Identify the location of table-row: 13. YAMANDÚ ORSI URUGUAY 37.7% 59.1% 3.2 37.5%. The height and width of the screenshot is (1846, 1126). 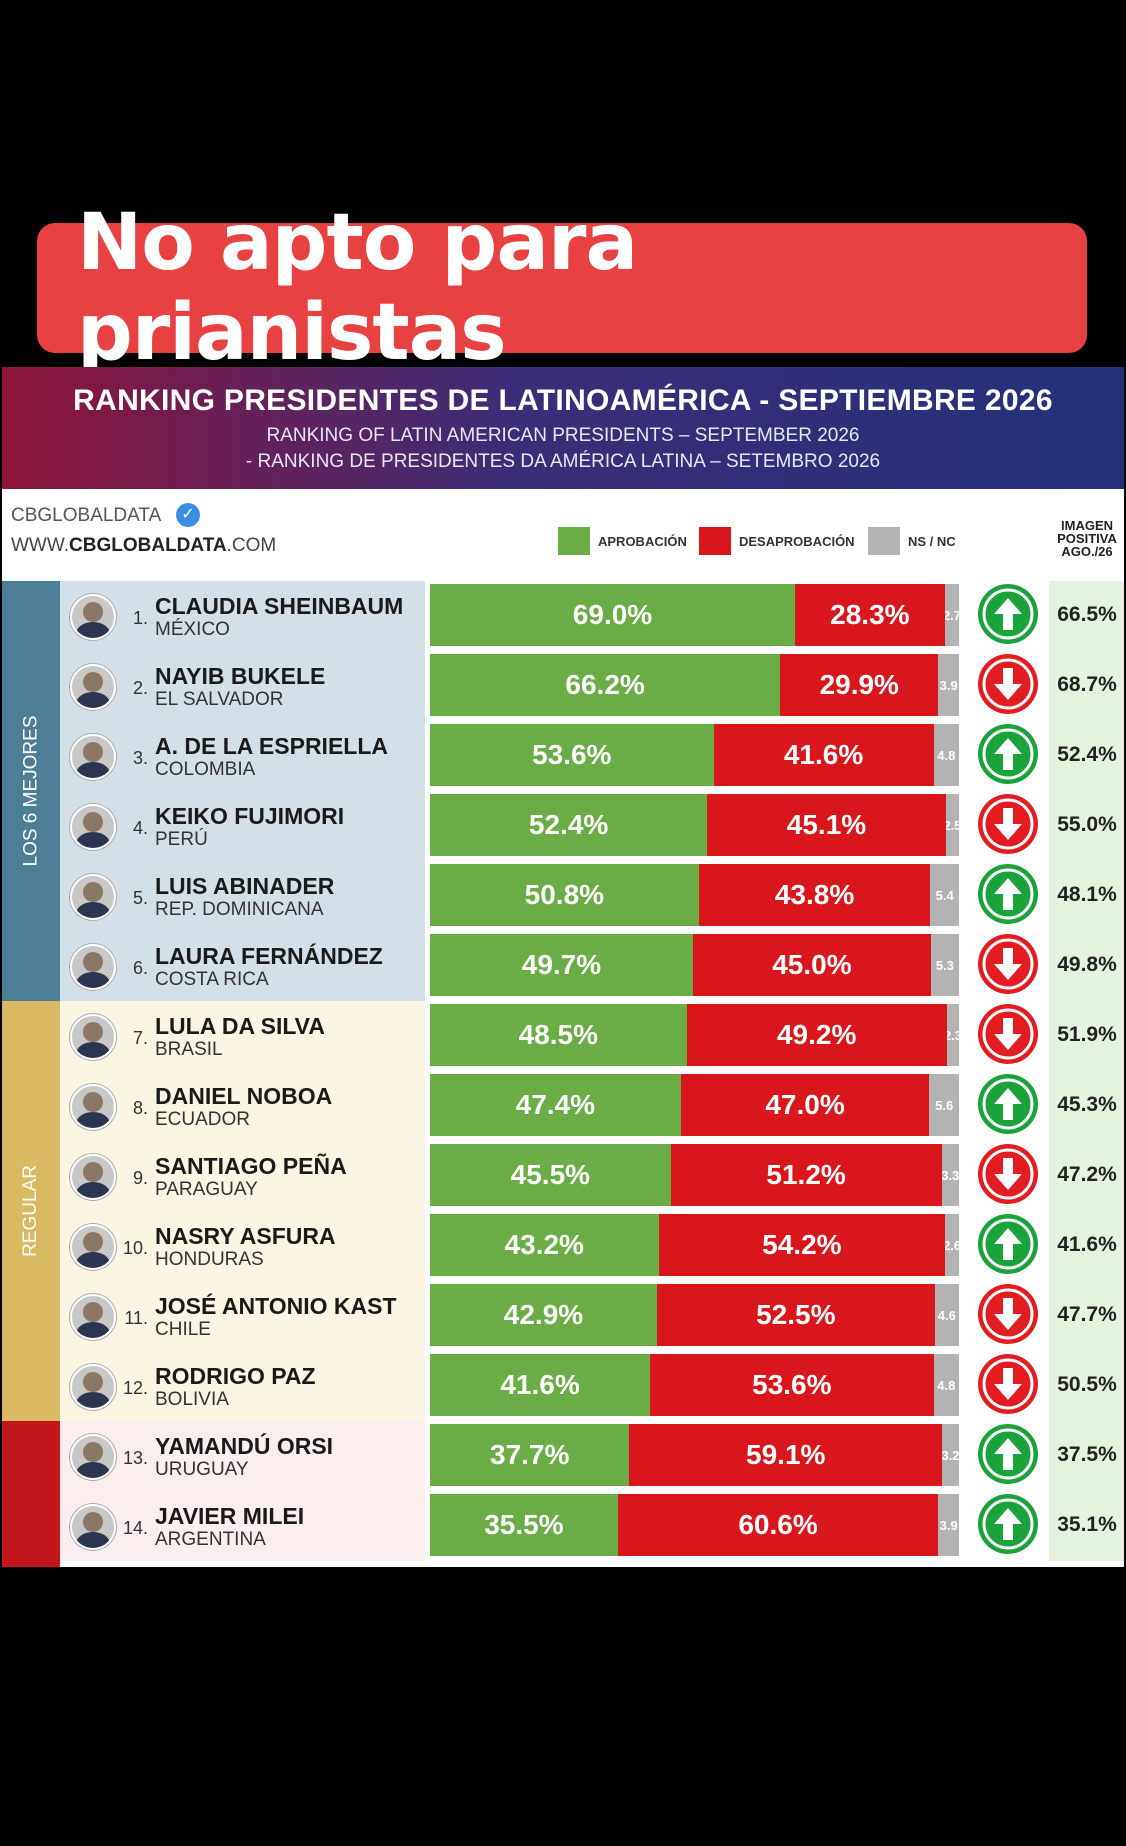
(563, 1456).